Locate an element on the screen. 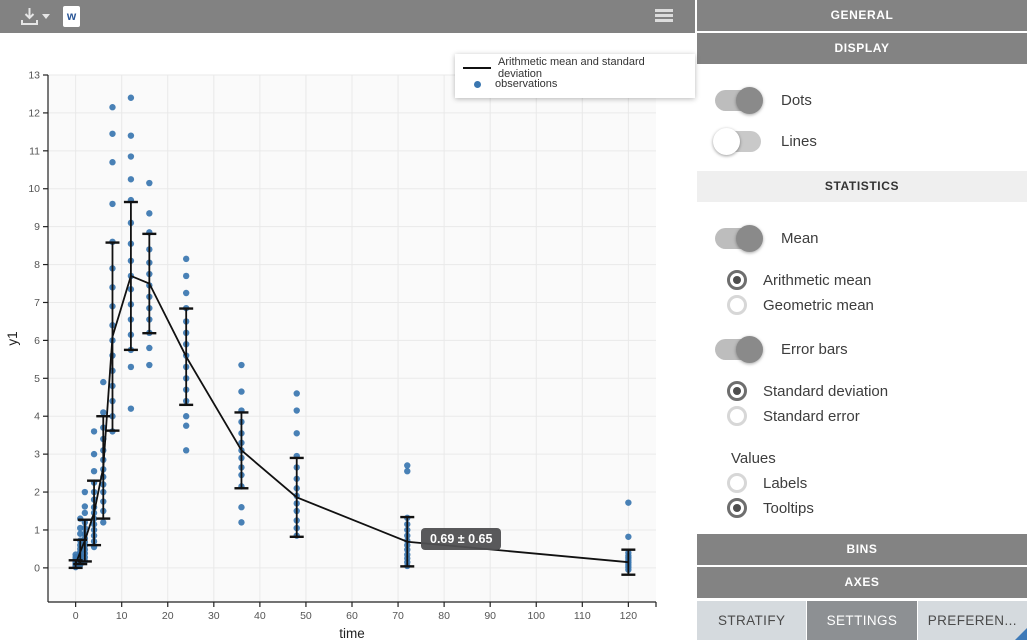 The width and height of the screenshot is (1027, 640). labels-option: Labels is located at coordinates (862, 483).